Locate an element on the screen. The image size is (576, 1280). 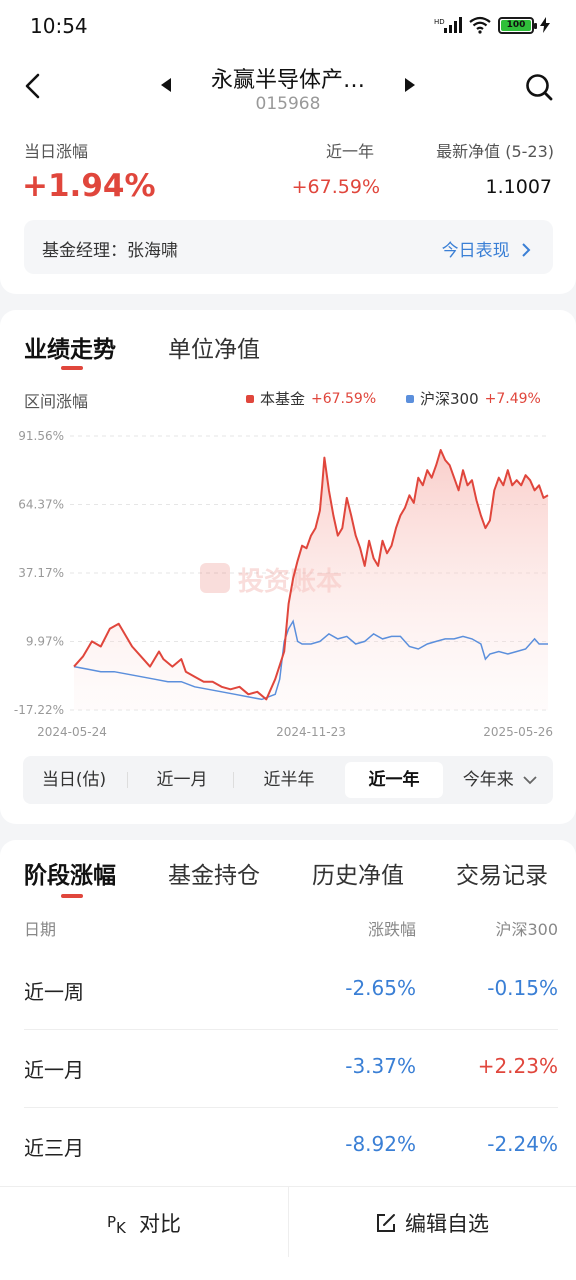
legend-index: 沪深300 +7.49% is located at coordinates (473, 398).